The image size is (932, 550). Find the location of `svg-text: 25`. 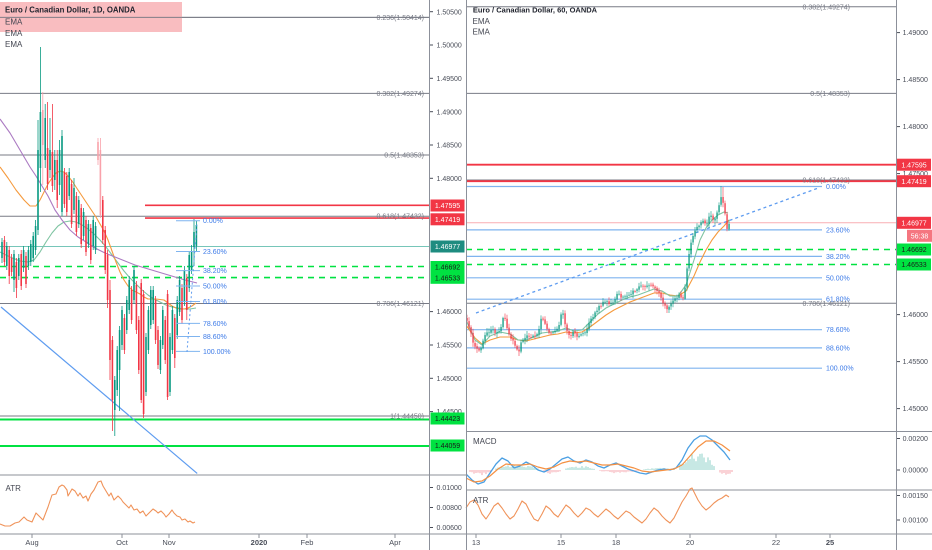

svg-text: 25 is located at coordinates (830, 542).